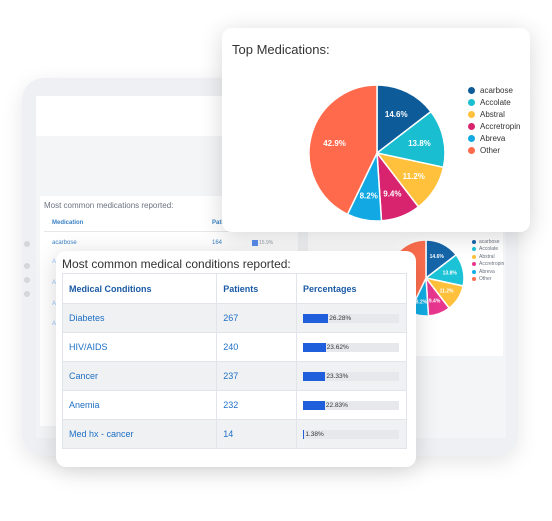 The width and height of the screenshot is (552, 521). I want to click on column-header-patients: Patients, so click(256, 288).